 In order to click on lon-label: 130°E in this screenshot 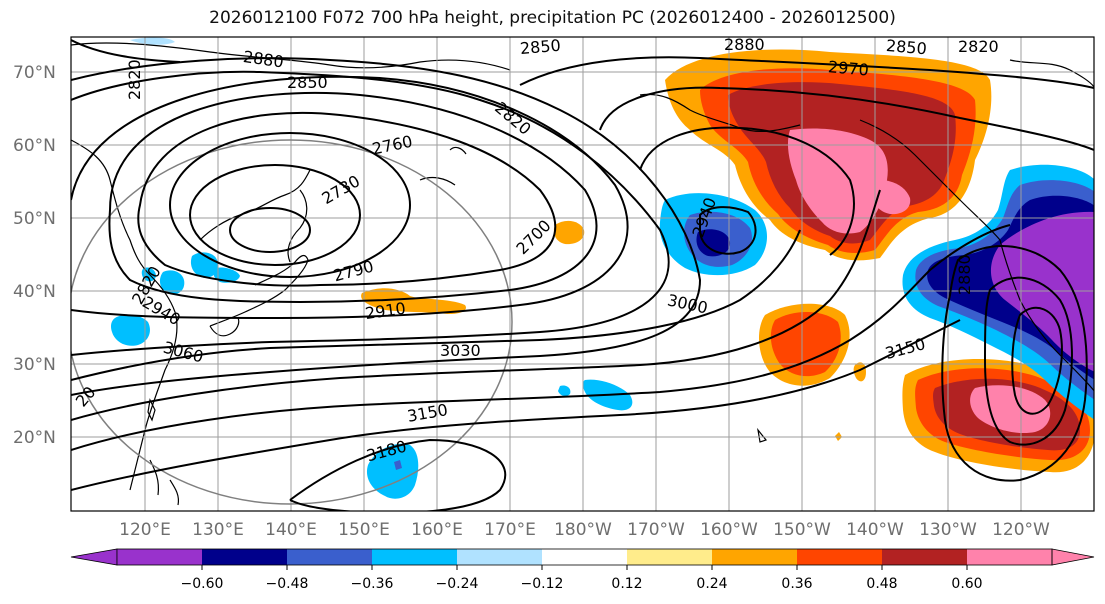, I will do `click(218, 530)`.